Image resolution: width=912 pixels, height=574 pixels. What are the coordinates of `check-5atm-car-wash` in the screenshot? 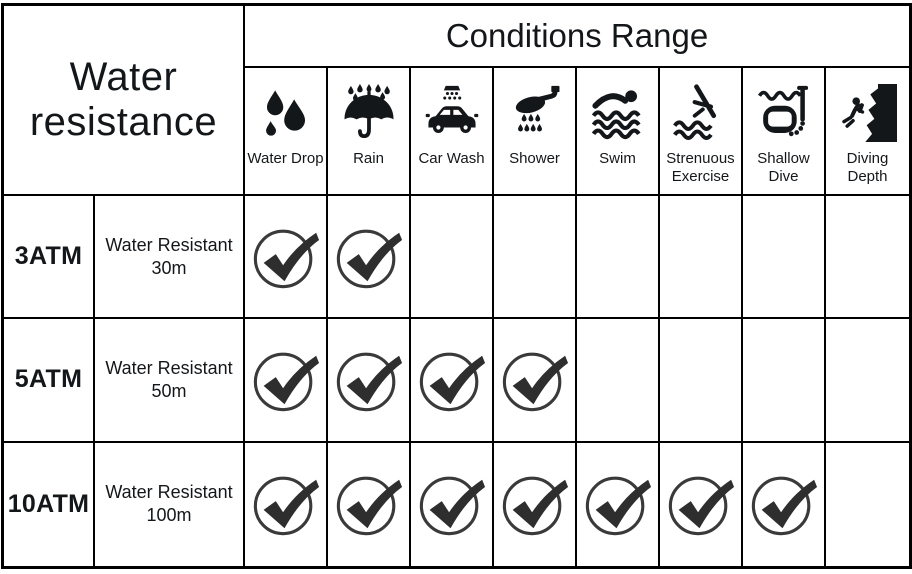 It's located at (452, 381).